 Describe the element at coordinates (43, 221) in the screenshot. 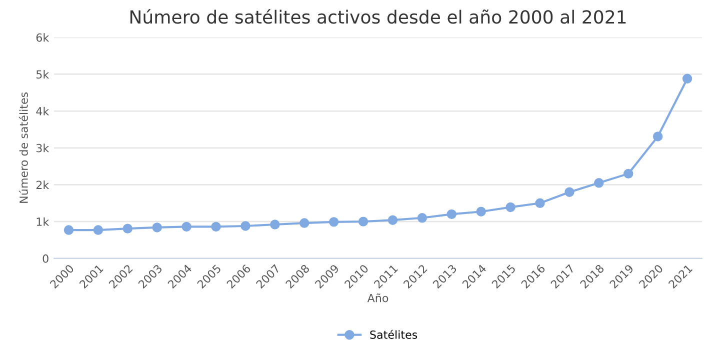

I see `y-tick-label: 1k` at that location.